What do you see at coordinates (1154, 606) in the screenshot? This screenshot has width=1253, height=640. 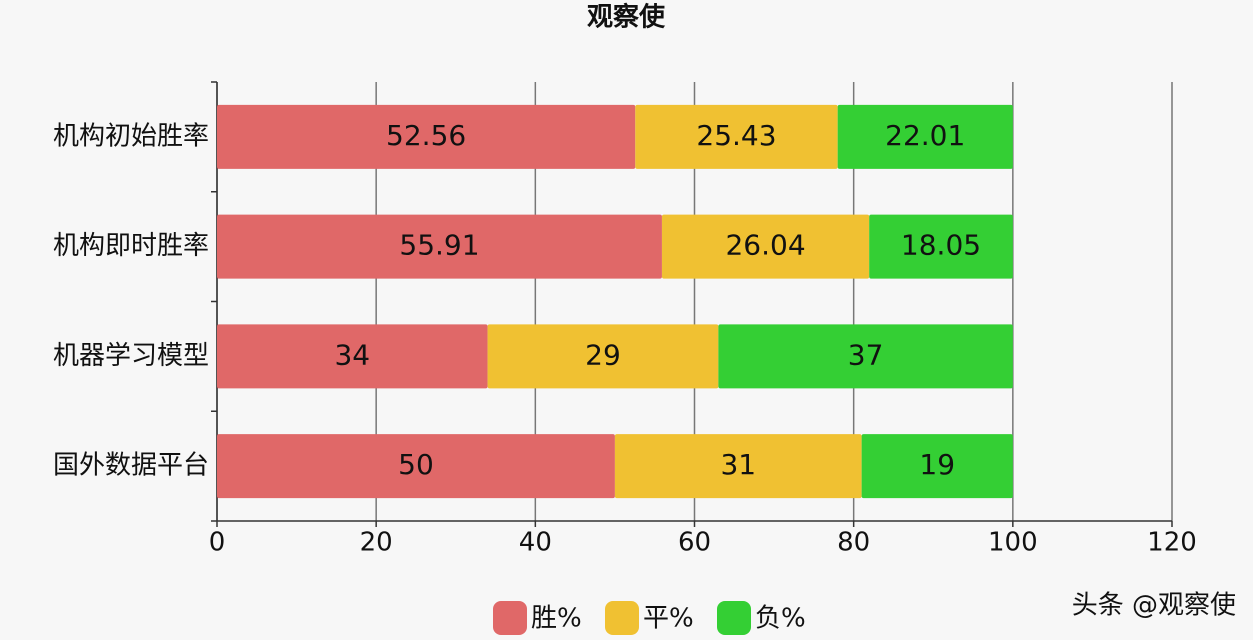 I see `watermark: 头条 @观察使` at bounding box center [1154, 606].